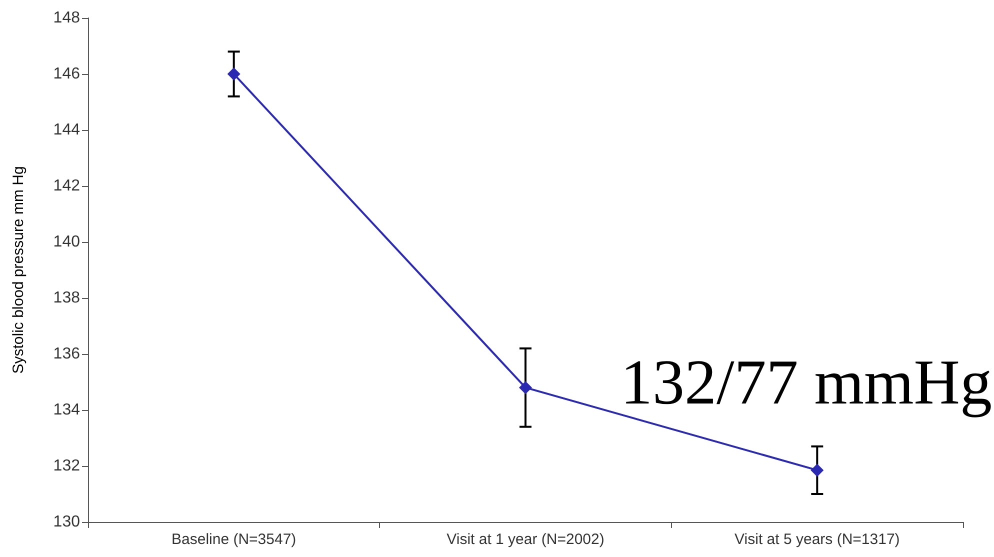 This screenshot has width=994, height=557. I want to click on x-tick-label: Baseline (N=3547), so click(233, 539).